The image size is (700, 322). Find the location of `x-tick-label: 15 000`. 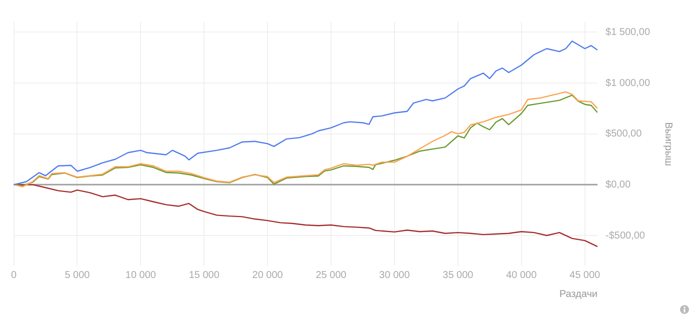

x-tick-label: 15 000 is located at coordinates (204, 275).